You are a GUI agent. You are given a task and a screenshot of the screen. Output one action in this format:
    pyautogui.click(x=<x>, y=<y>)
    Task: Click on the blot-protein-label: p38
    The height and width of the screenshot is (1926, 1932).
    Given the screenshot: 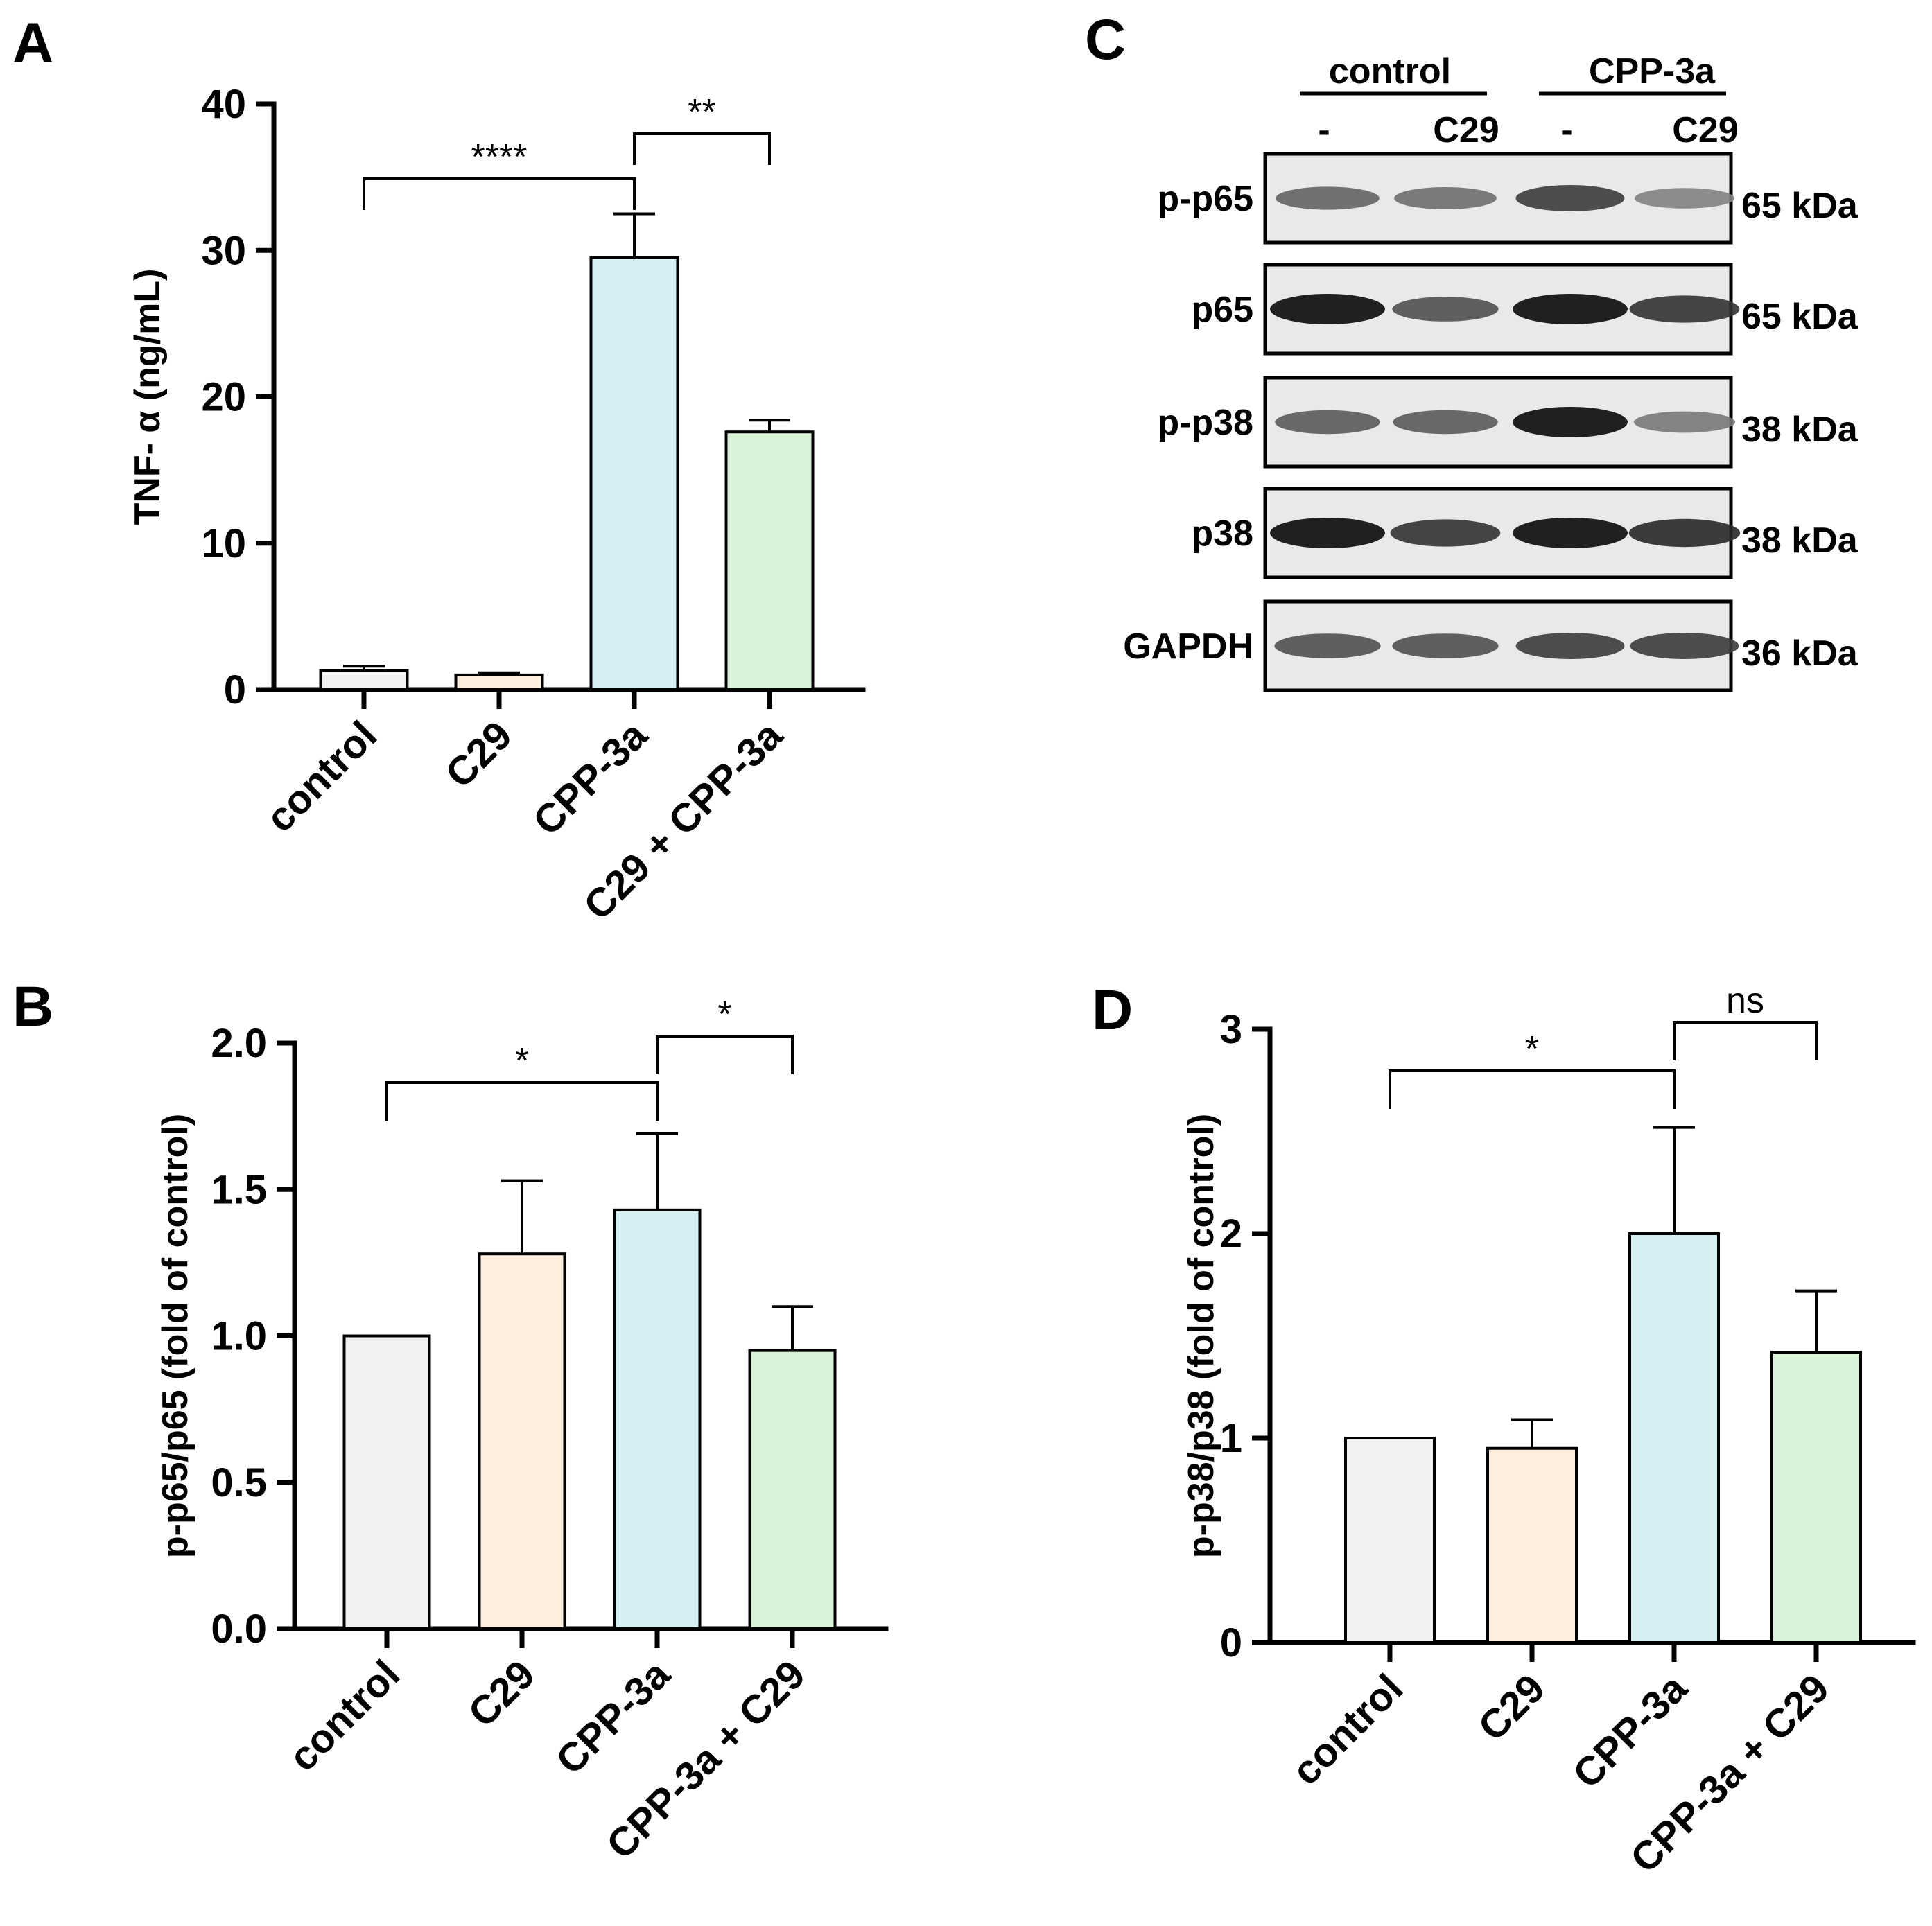 What is the action you would take?
    pyautogui.click(x=1222, y=534)
    